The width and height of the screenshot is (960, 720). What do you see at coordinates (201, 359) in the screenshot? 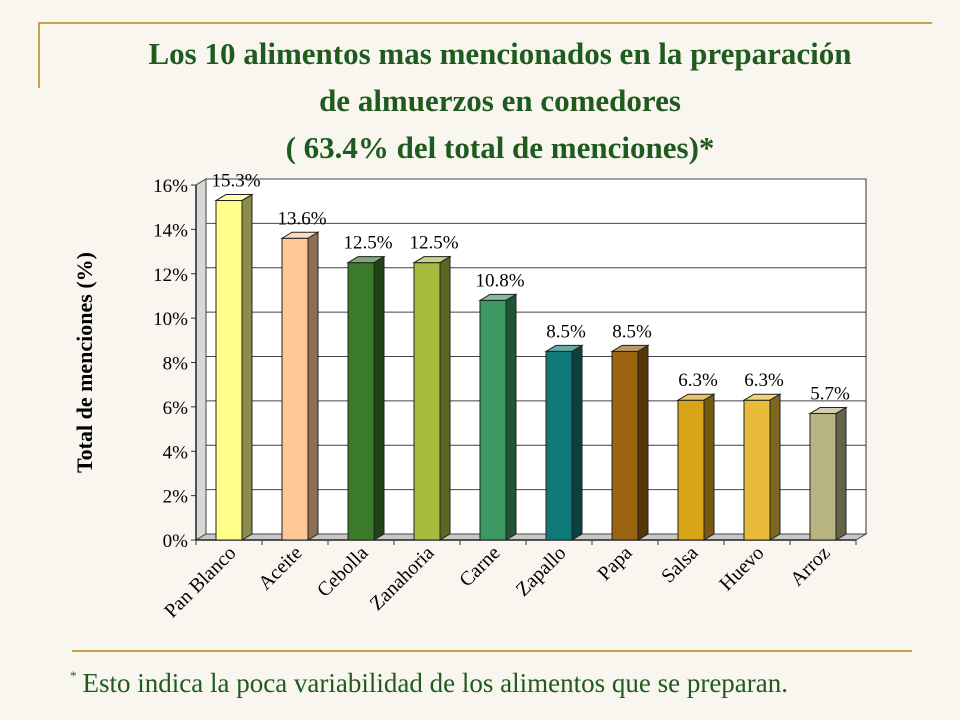
I see `side-wall` at bounding box center [201, 359].